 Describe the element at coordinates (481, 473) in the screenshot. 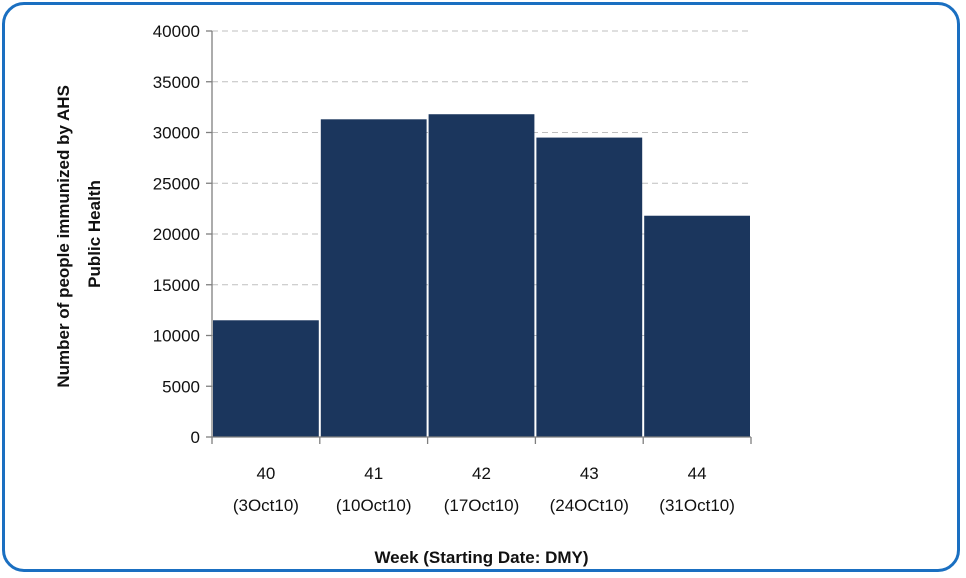

I see `x-tick-label-week: 42` at that location.